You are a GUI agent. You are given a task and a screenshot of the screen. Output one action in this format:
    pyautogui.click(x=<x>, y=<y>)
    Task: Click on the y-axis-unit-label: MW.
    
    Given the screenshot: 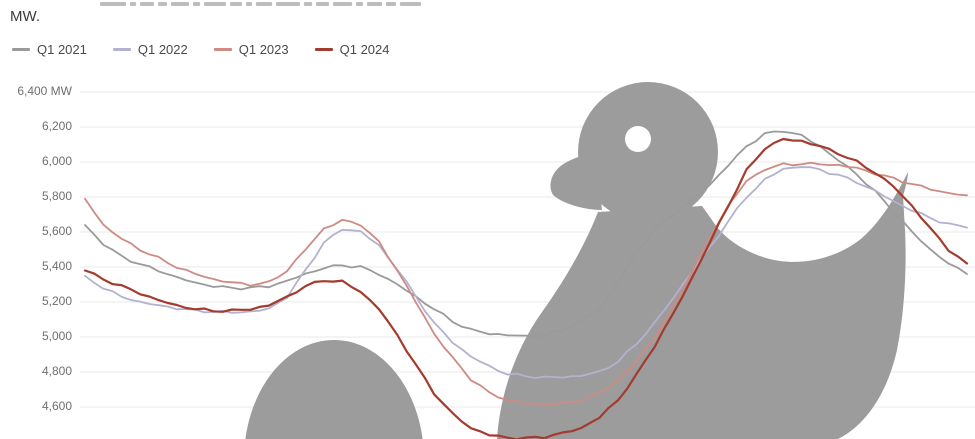 What is the action you would take?
    pyautogui.click(x=25, y=16)
    